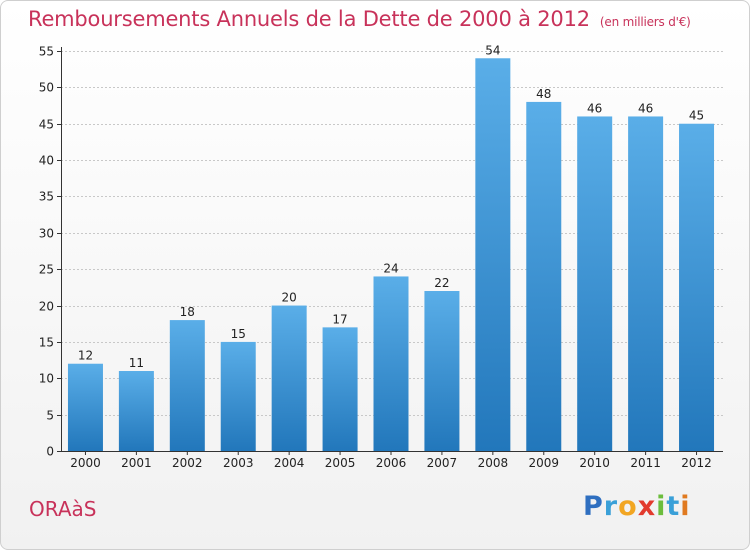 The width and height of the screenshot is (750, 550). What do you see at coordinates (289, 298) in the screenshot?
I see `value-label-2004: 20` at bounding box center [289, 298].